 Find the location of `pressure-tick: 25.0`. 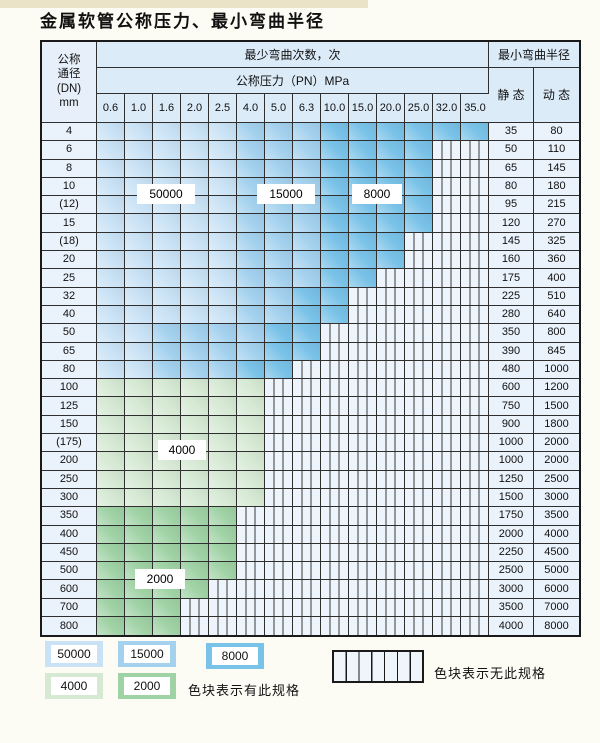

pressure-tick: 25.0 is located at coordinates (419, 108).